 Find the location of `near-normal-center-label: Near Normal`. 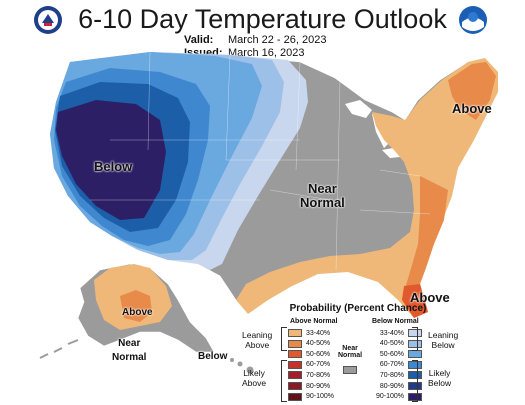

near-normal-center-label: Near Normal is located at coordinates (322, 195).